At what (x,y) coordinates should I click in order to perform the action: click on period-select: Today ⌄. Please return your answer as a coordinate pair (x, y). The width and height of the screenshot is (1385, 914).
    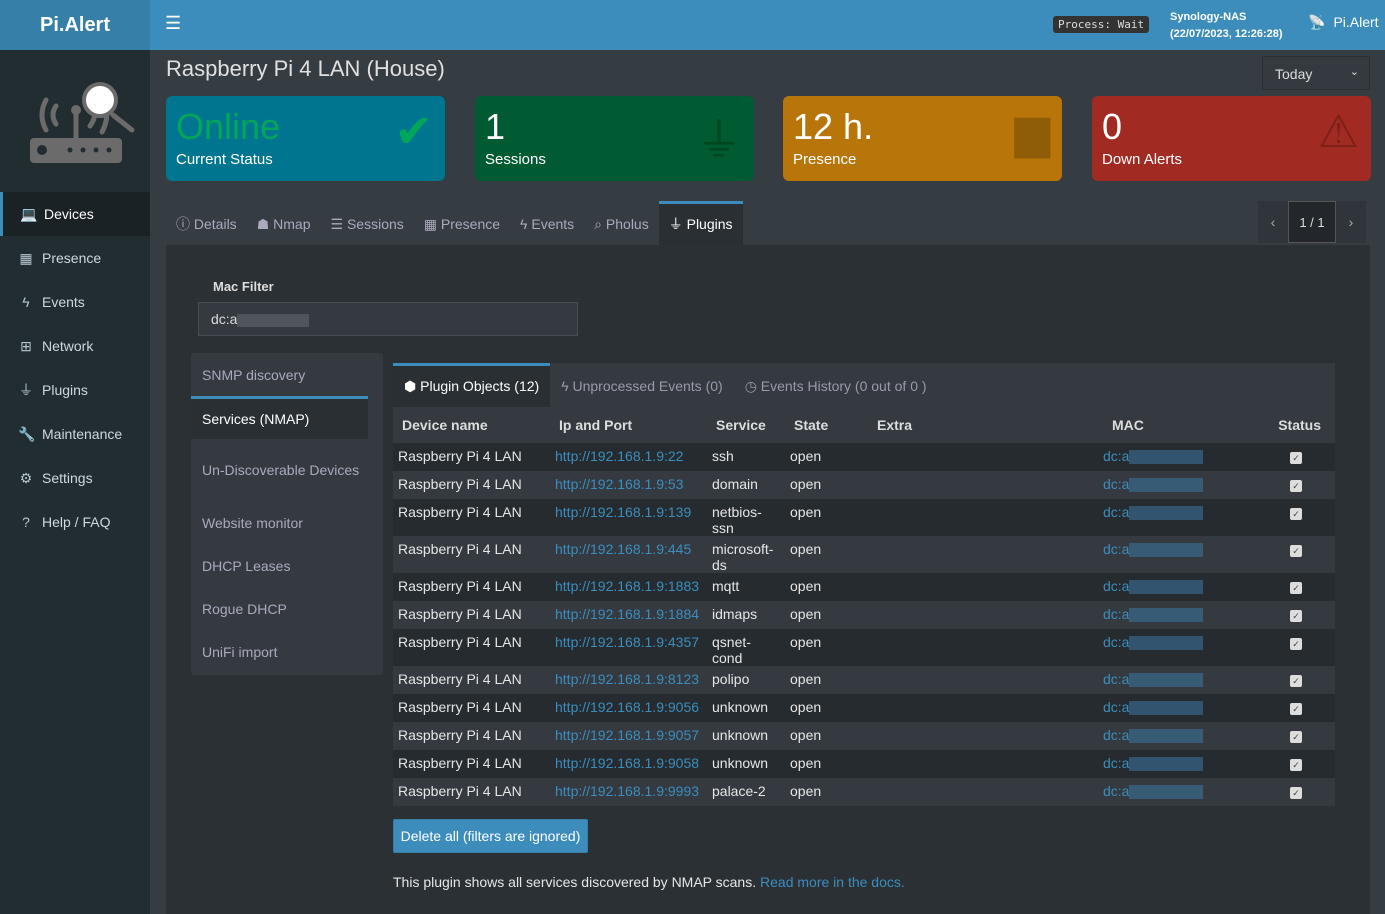
    Looking at the image, I should click on (1316, 73).